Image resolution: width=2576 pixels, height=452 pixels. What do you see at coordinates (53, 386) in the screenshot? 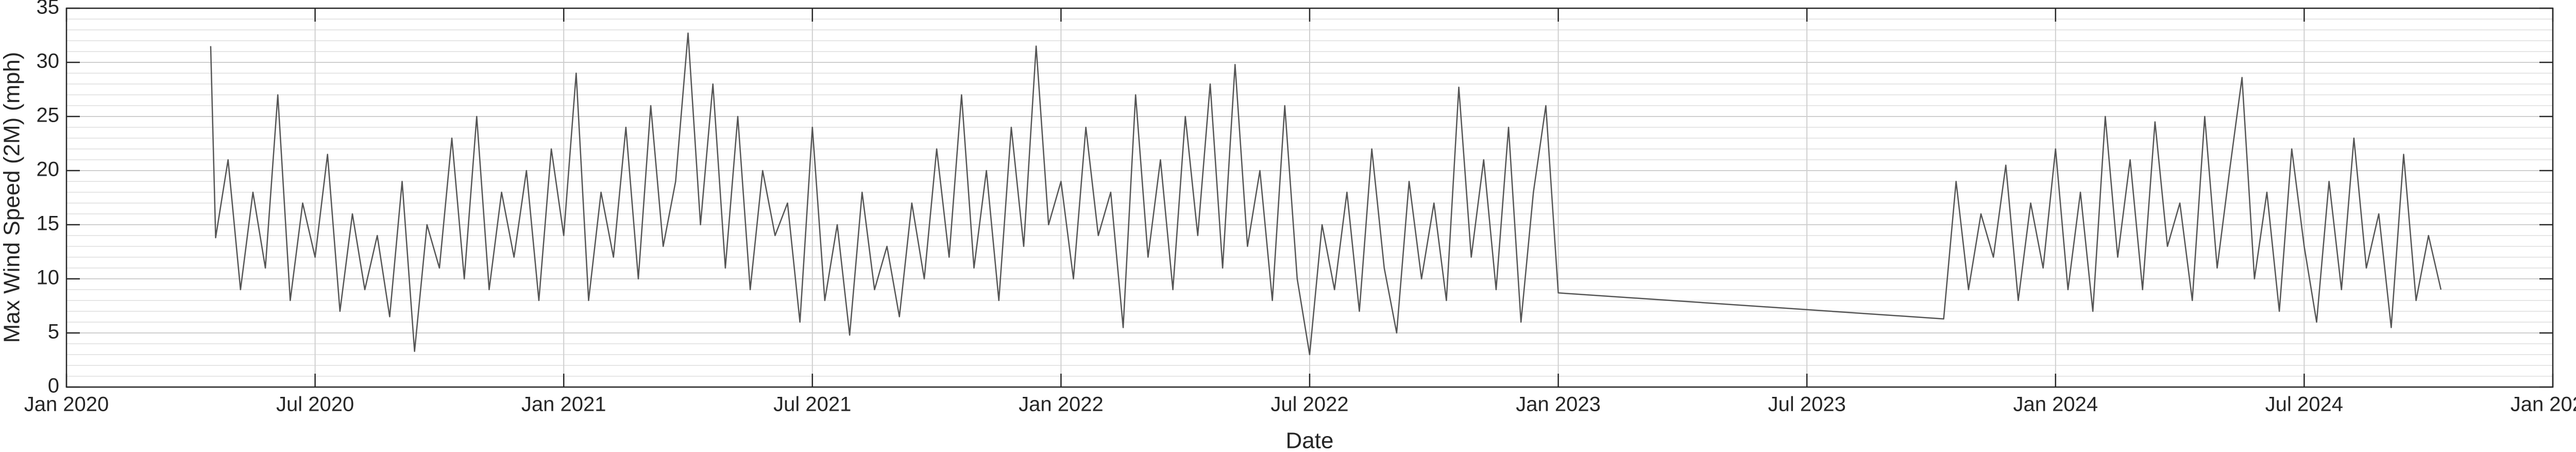
I see `y-tick-label: 0` at bounding box center [53, 386].